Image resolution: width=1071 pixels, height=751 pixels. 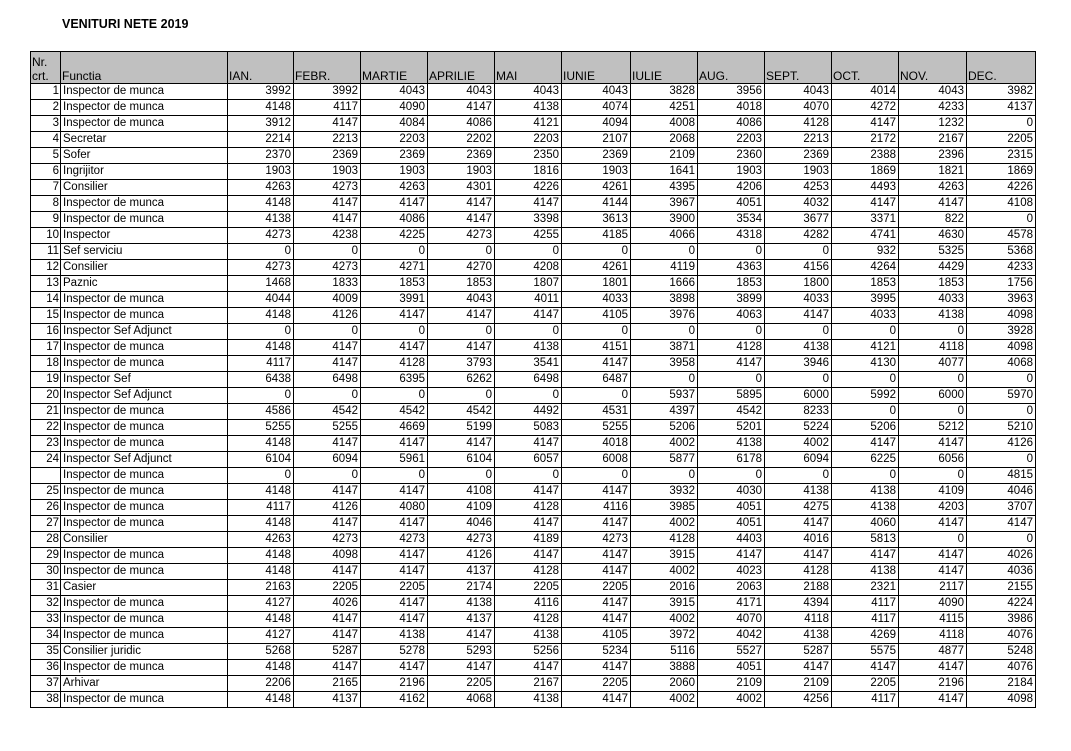 What do you see at coordinates (932, 155) in the screenshot?
I see `cell-value: 2396` at bounding box center [932, 155].